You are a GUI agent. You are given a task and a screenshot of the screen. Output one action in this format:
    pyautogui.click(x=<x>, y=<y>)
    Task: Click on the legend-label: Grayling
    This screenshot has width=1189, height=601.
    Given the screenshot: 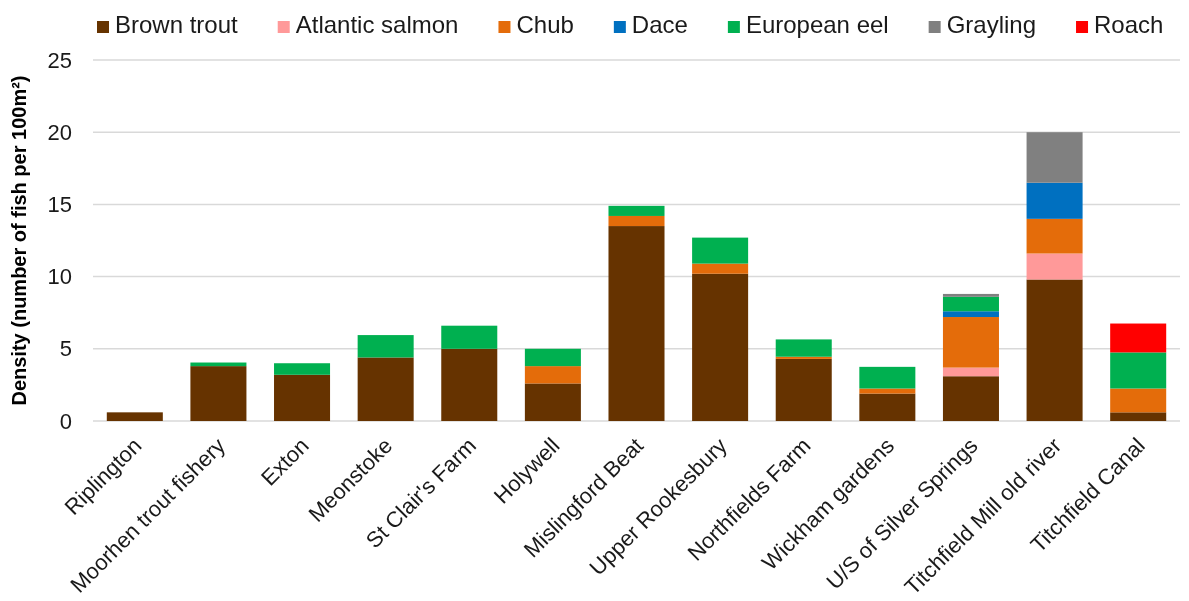 What is the action you would take?
    pyautogui.click(x=991, y=25)
    